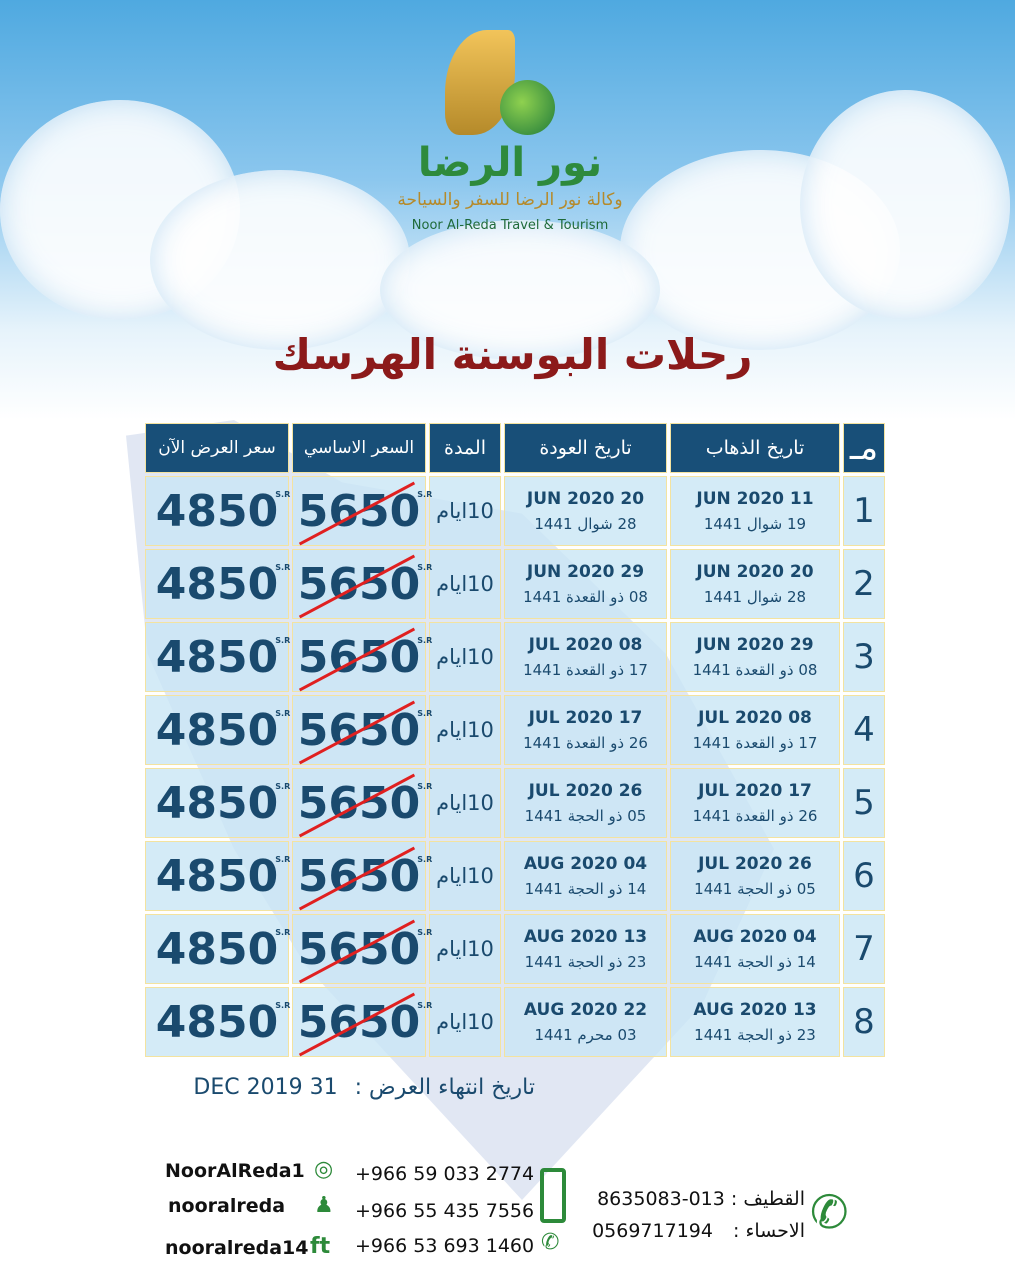  What do you see at coordinates (864, 511) in the screenshot?
I see `row-number: 1` at bounding box center [864, 511].